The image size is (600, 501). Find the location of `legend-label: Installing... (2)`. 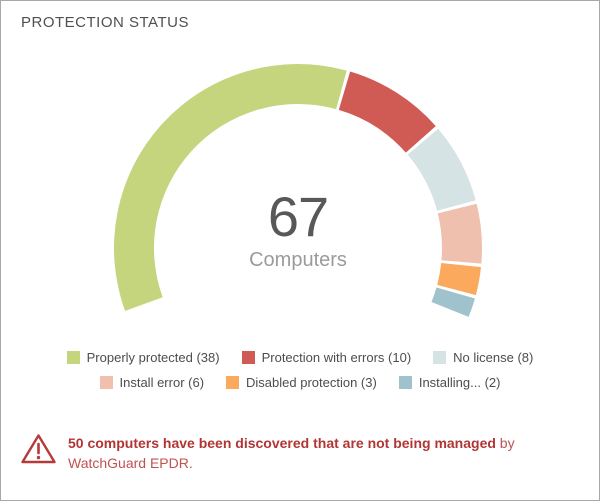

legend-label: Installing... (2) is located at coordinates (459, 382).